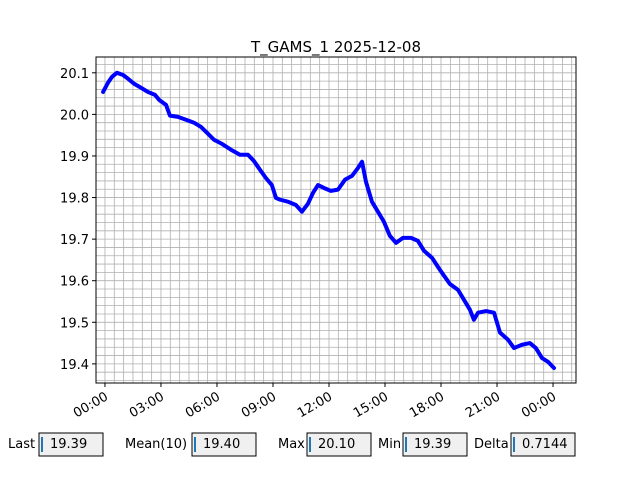 Image resolution: width=640 pixels, height=480 pixels. I want to click on widget-label: Max, so click(291, 444).